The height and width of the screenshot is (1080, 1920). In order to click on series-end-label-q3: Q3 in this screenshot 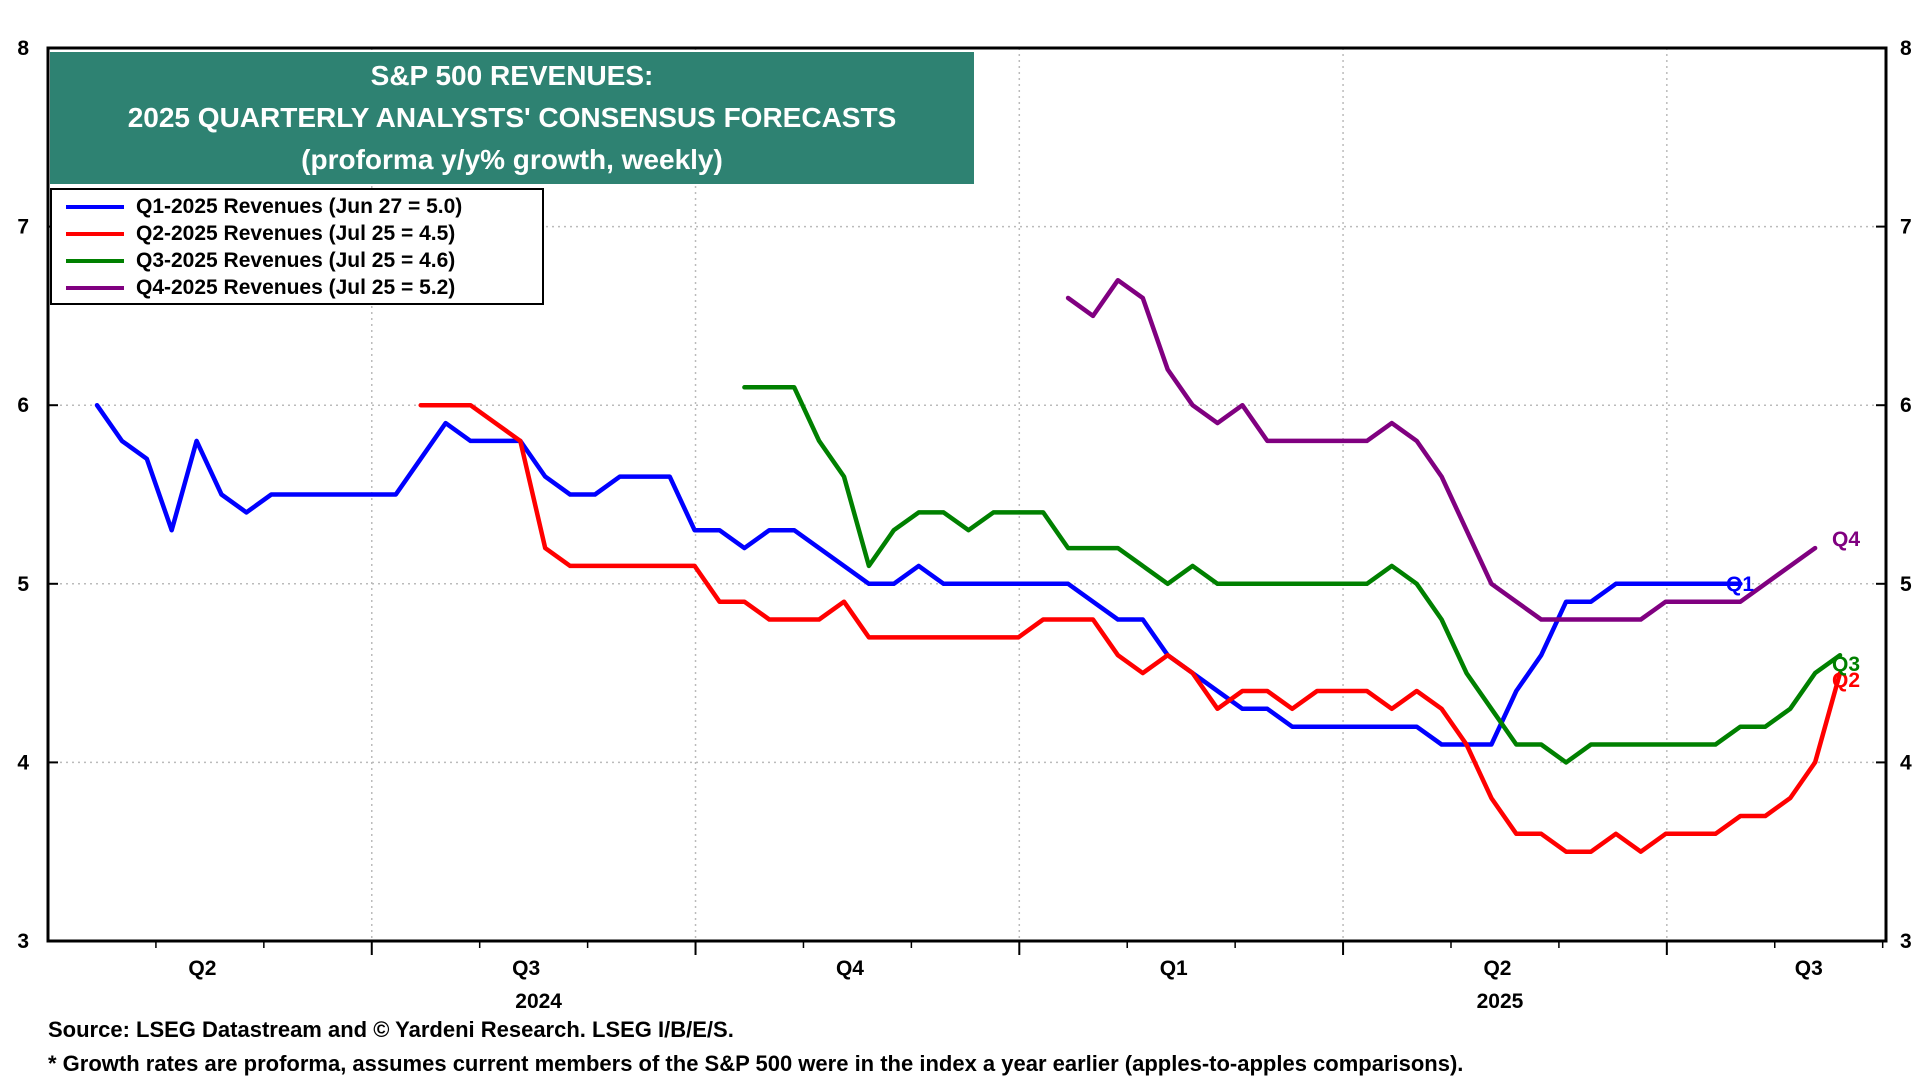, I will do `click(1846, 664)`.